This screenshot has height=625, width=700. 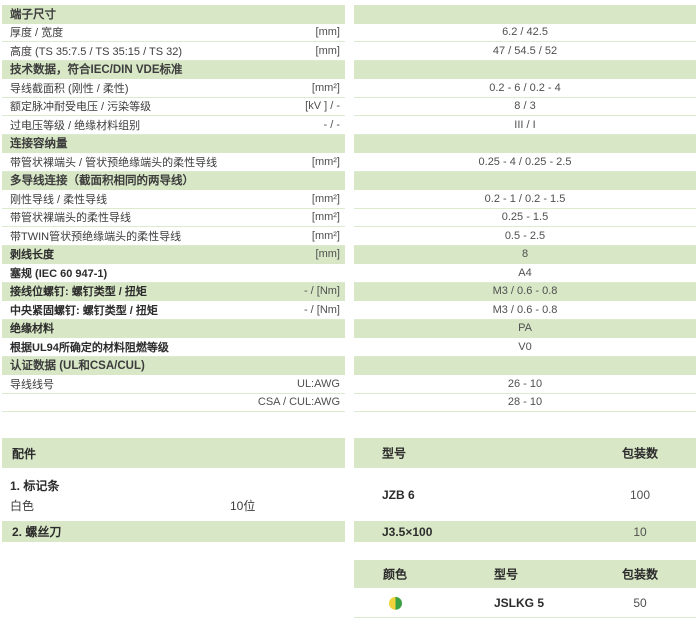 What do you see at coordinates (525, 254) in the screenshot?
I see `spec-value: 8` at bounding box center [525, 254].